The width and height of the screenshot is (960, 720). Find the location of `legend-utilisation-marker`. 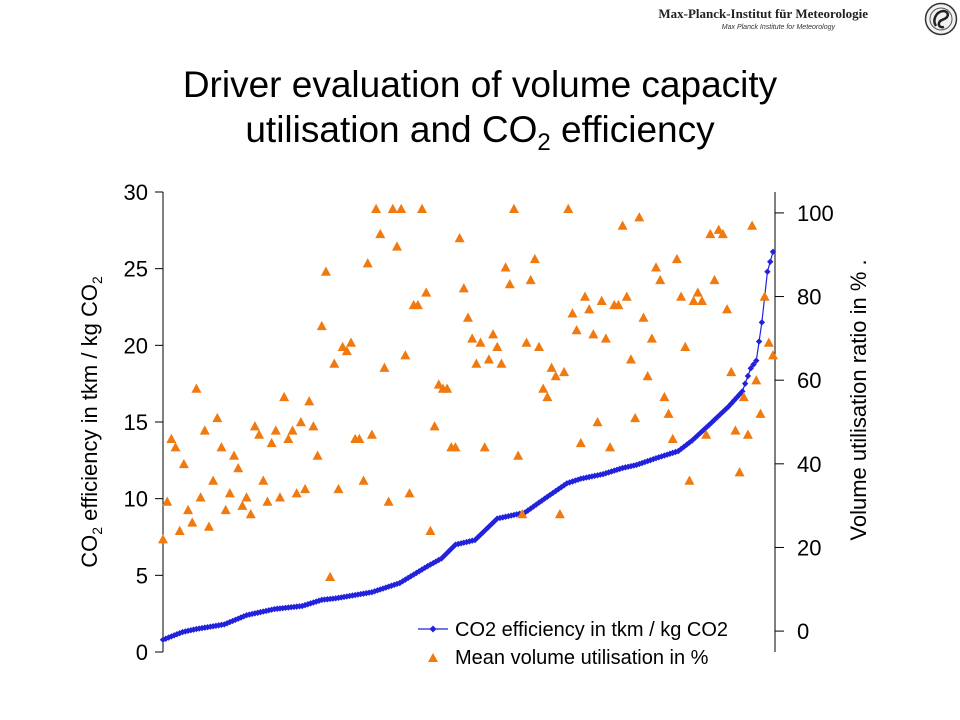

legend-utilisation-marker is located at coordinates (433, 657).